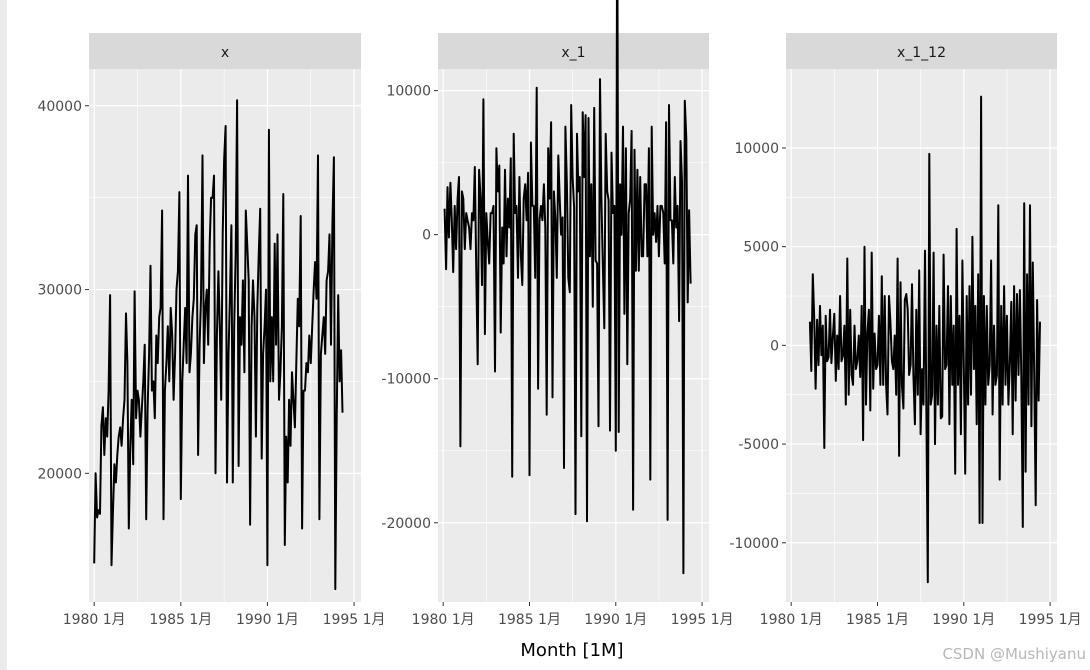 Image resolution: width=1090 pixels, height=670 pixels. I want to click on left-edge-strip, so click(3, 335).